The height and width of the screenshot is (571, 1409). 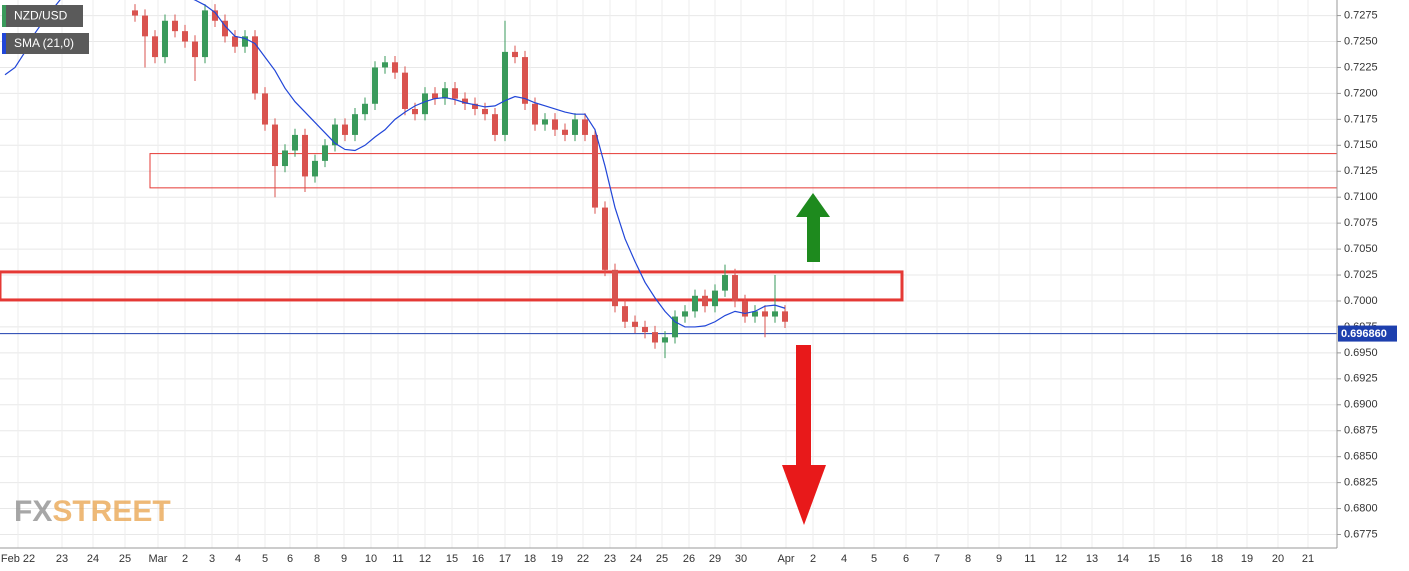 I want to click on up-arrow, so click(x=813, y=227).